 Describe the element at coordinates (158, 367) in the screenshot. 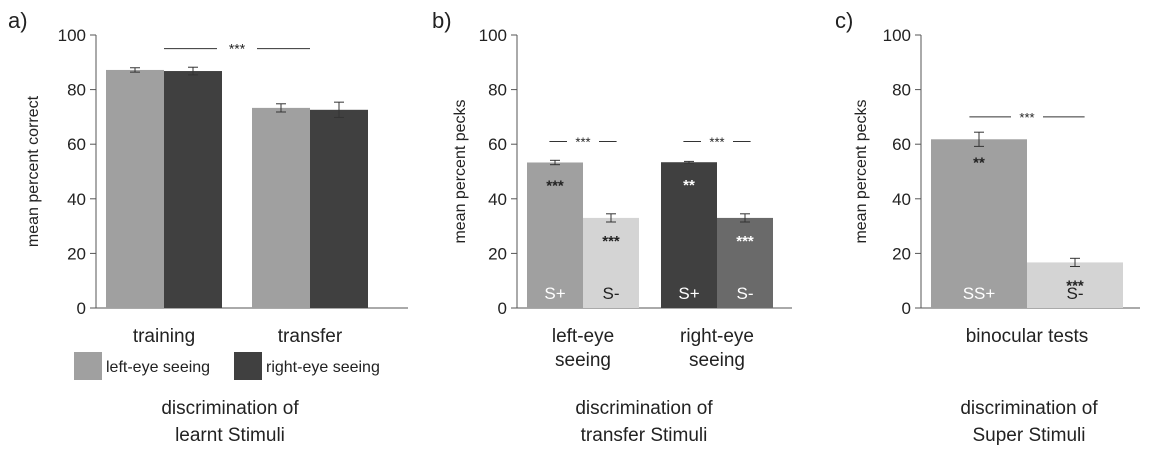

I see `legend-label: left-eye seeing` at that location.